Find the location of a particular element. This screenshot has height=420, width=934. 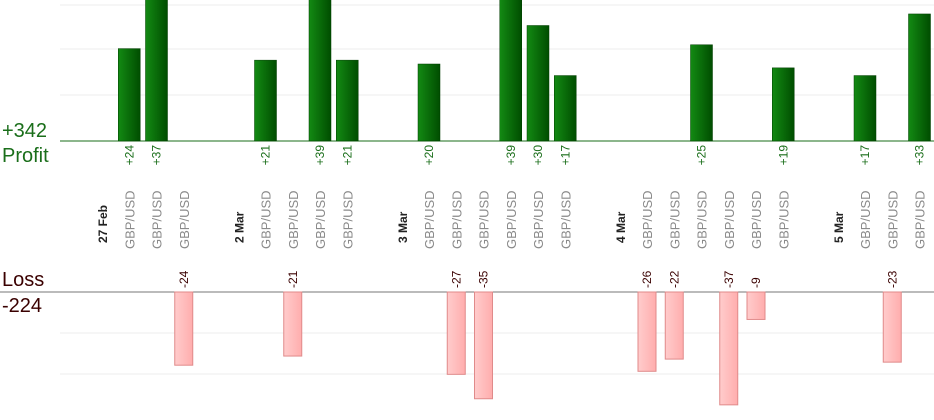

profit-value-label: +33 is located at coordinates (920, 155).